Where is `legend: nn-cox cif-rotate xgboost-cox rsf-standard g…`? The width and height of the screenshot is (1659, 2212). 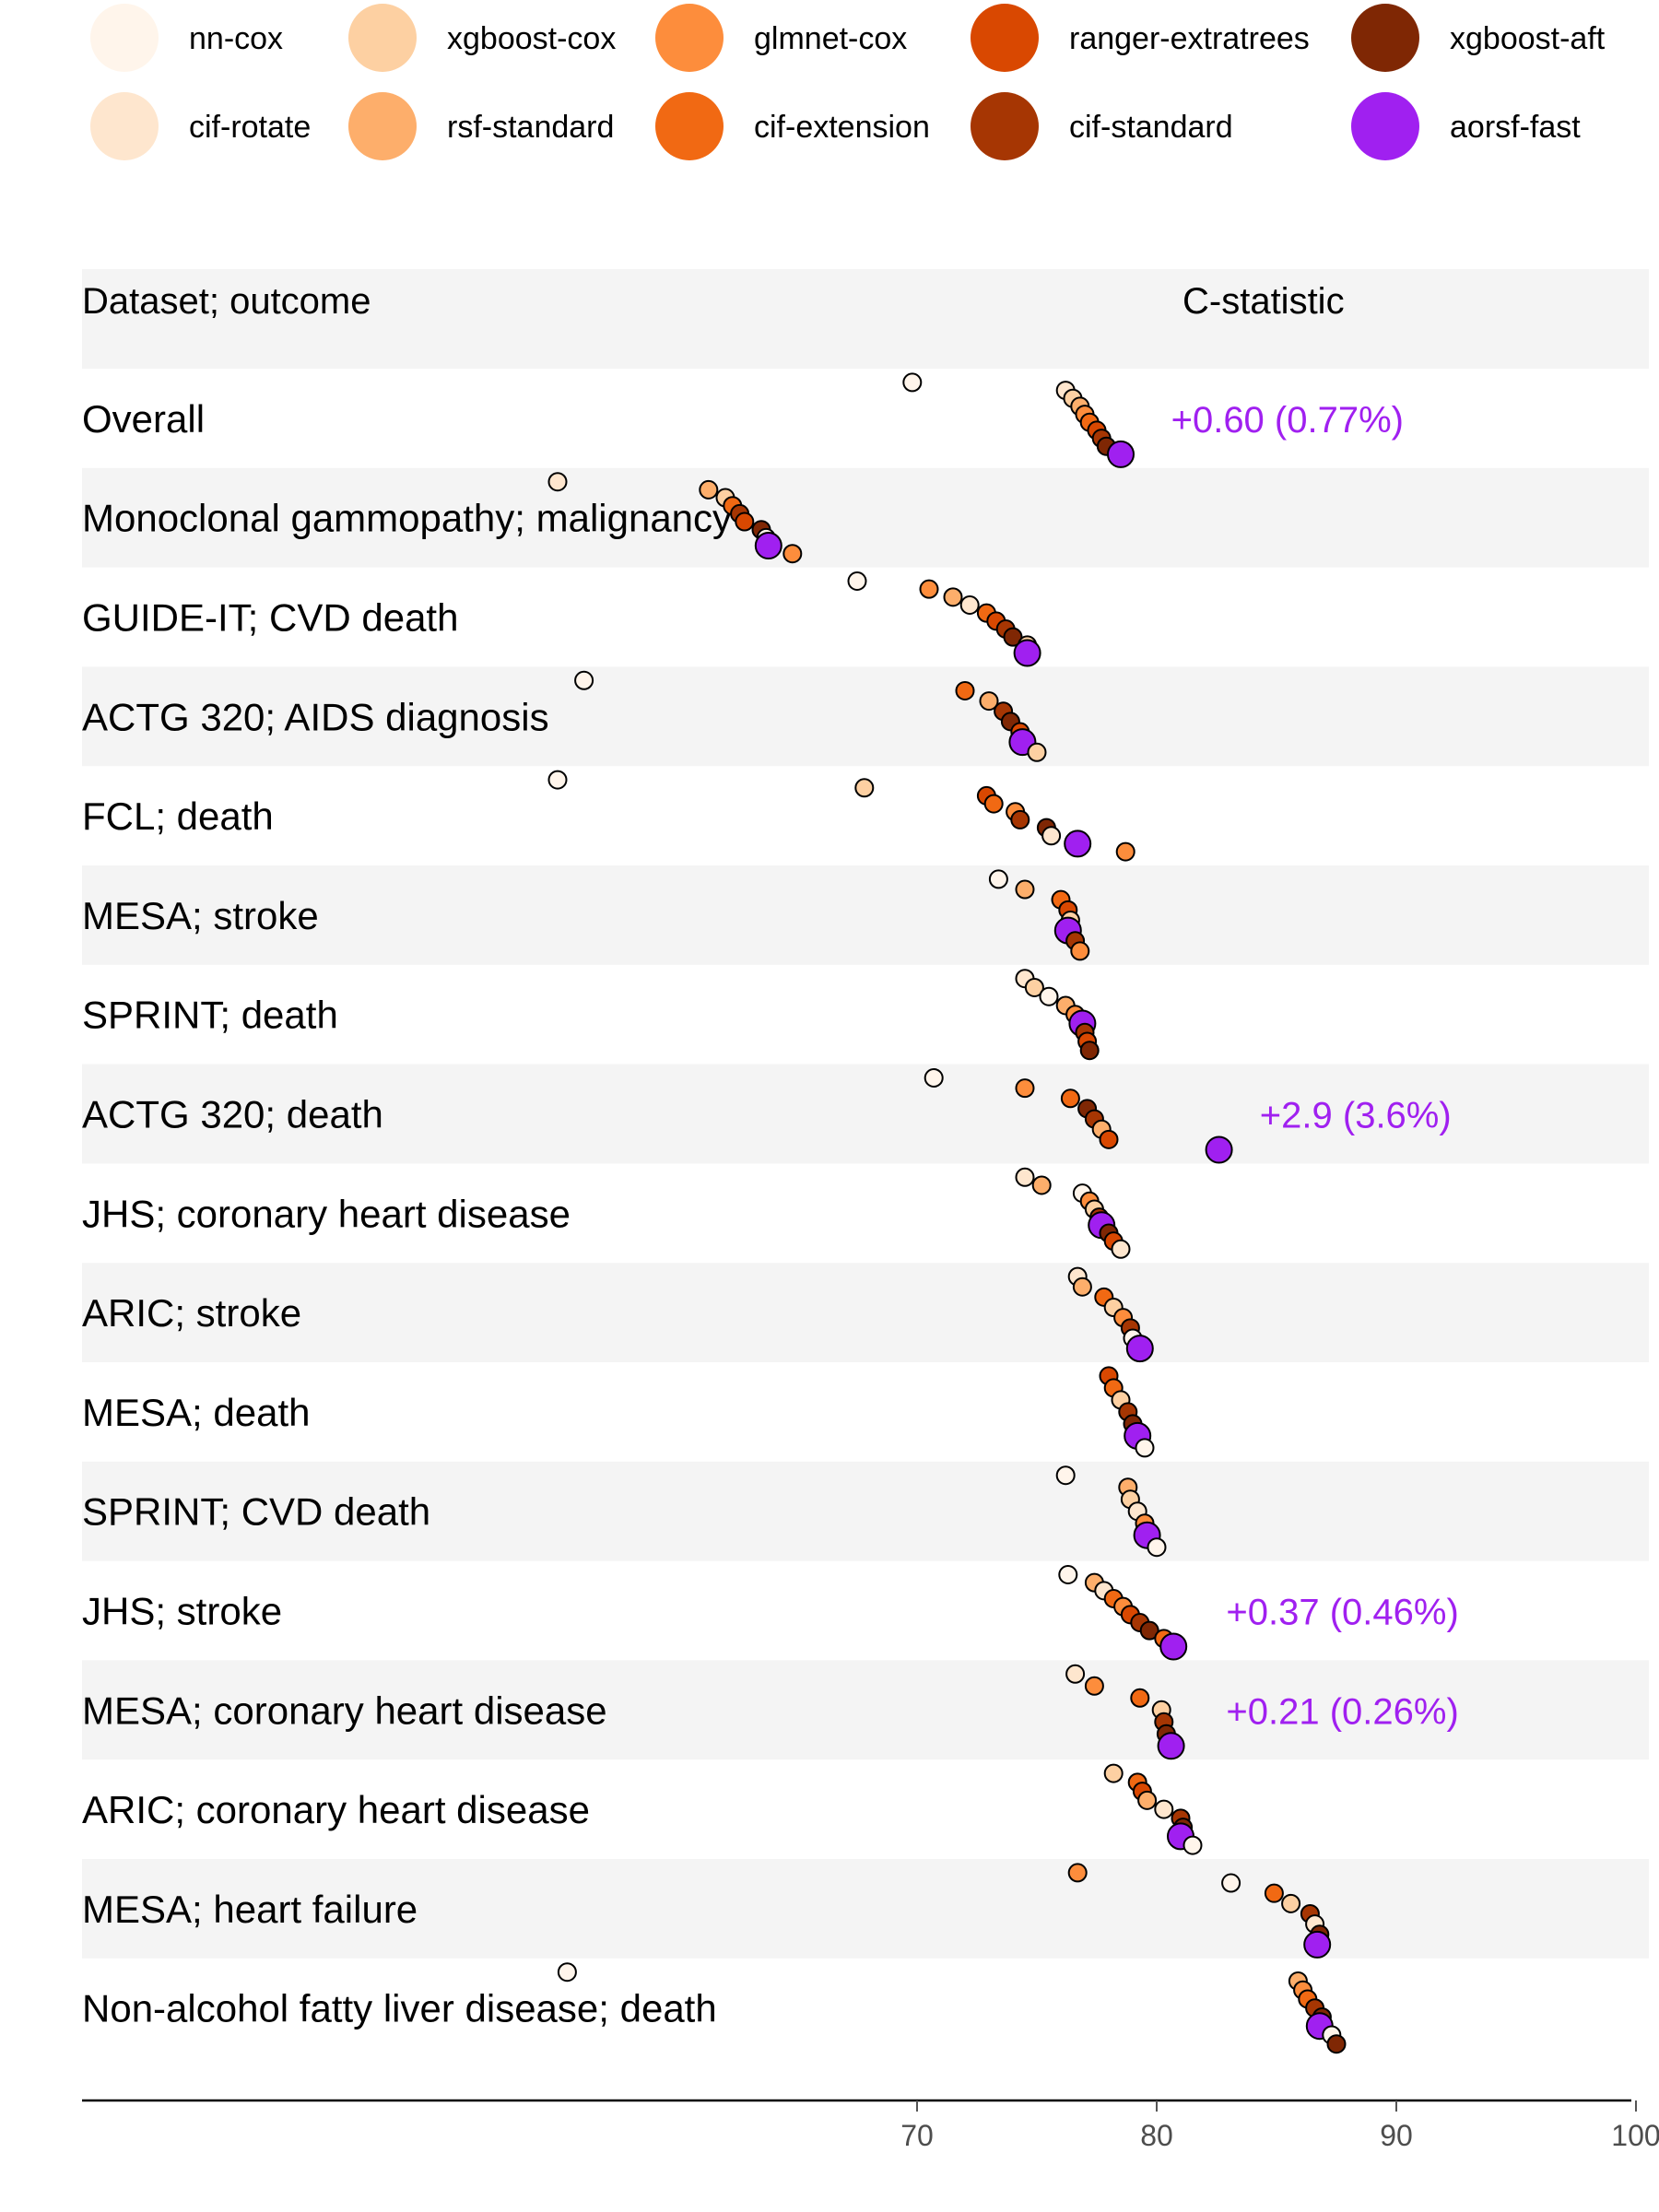
legend: nn-cox cif-rotate xgboost-cox rsf-standard g… is located at coordinates (848, 82).